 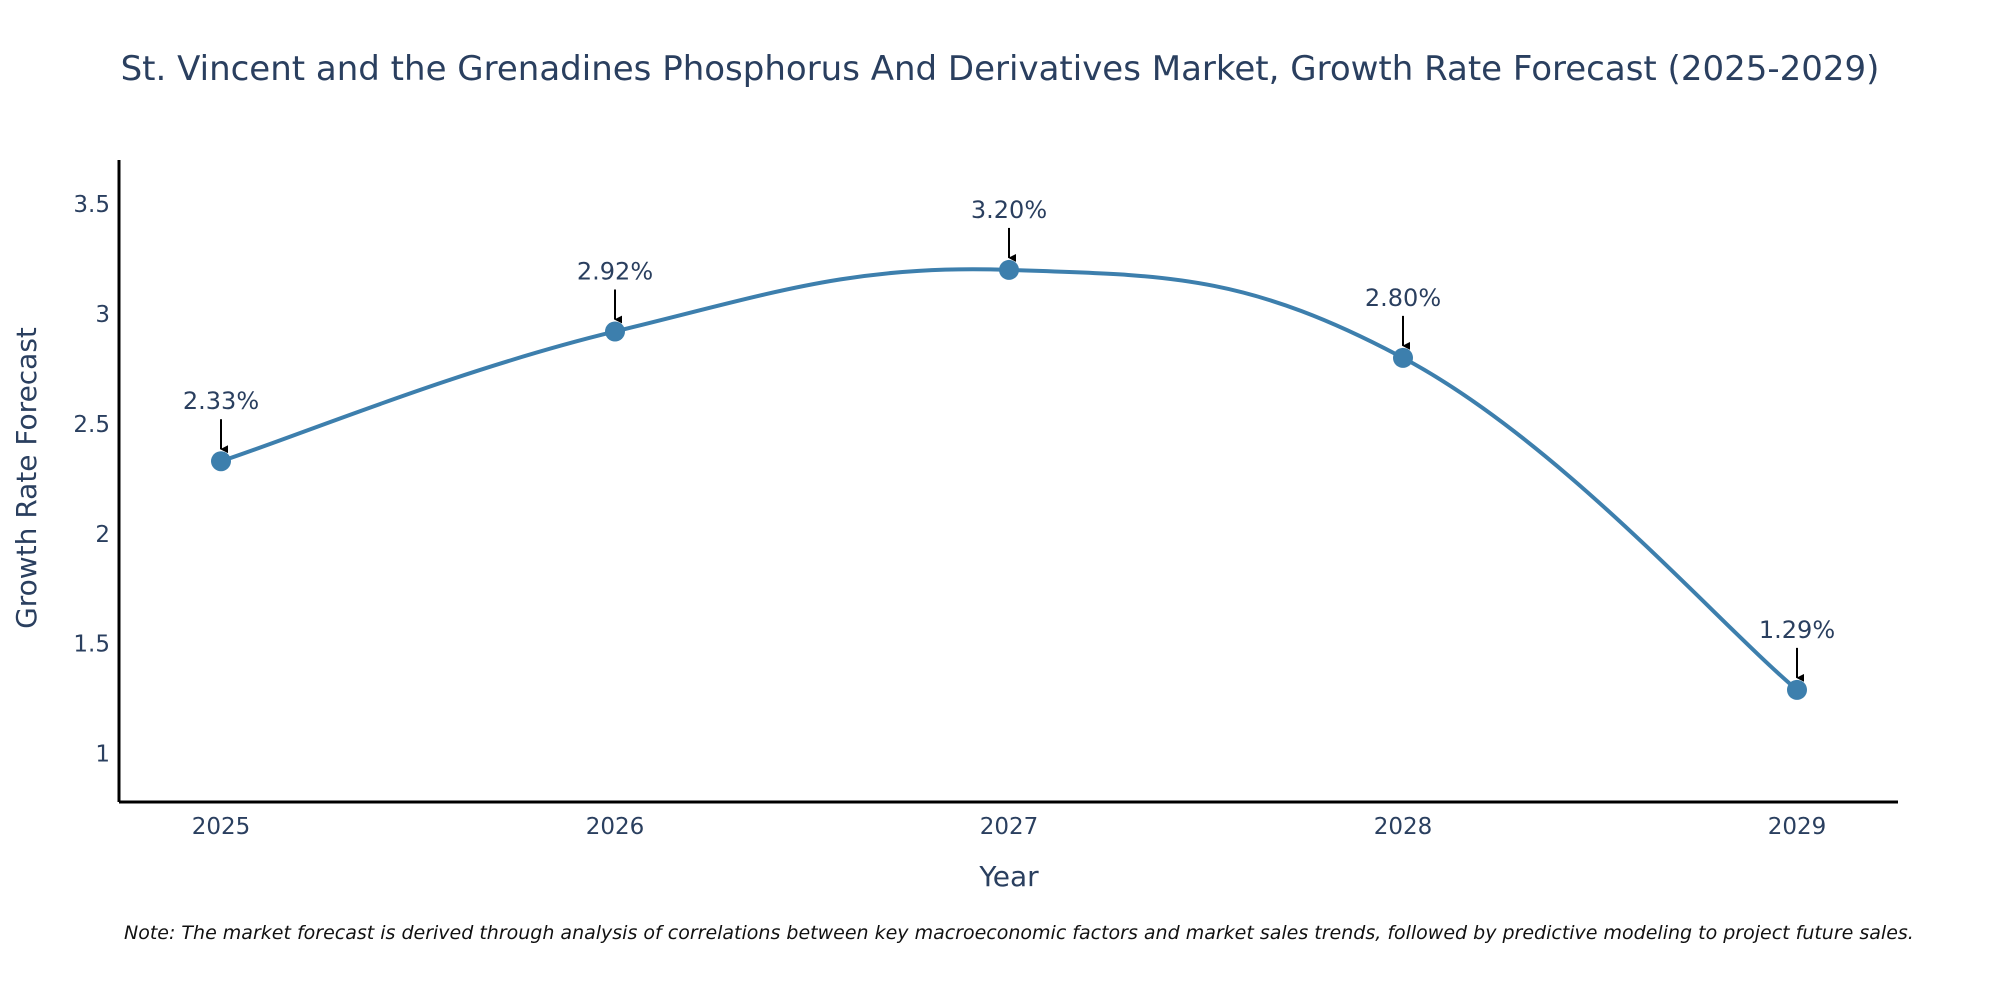 What do you see at coordinates (26, 478) in the screenshot?
I see `y-axis-title: Growth Rate Forecast` at bounding box center [26, 478].